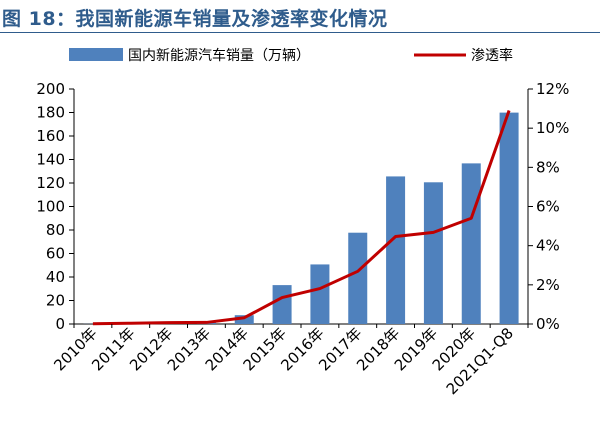  I want to click on y-left-tick-label: 160, so click(50, 136).